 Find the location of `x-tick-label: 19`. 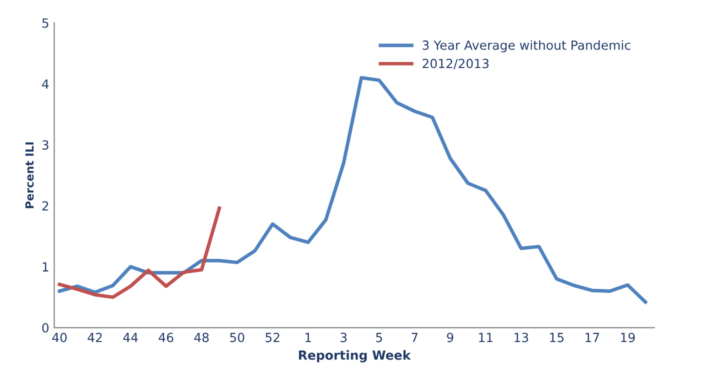

x-tick-label: 19 is located at coordinates (628, 337).